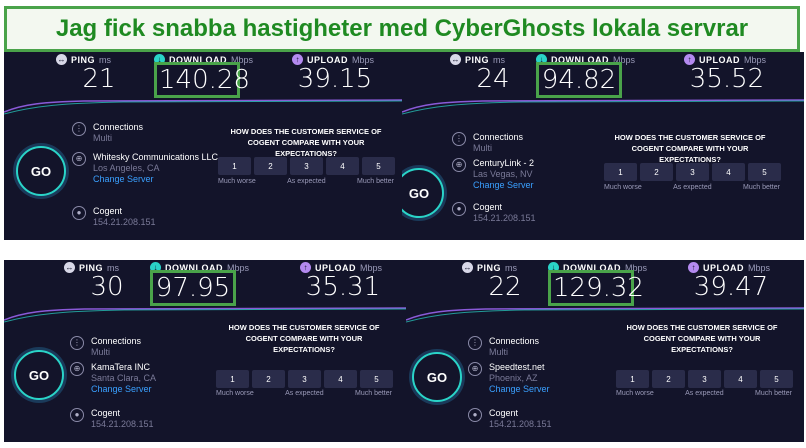  Describe the element at coordinates (124, 378) in the screenshot. I see `server-location: Santa Clara, CA` at that location.